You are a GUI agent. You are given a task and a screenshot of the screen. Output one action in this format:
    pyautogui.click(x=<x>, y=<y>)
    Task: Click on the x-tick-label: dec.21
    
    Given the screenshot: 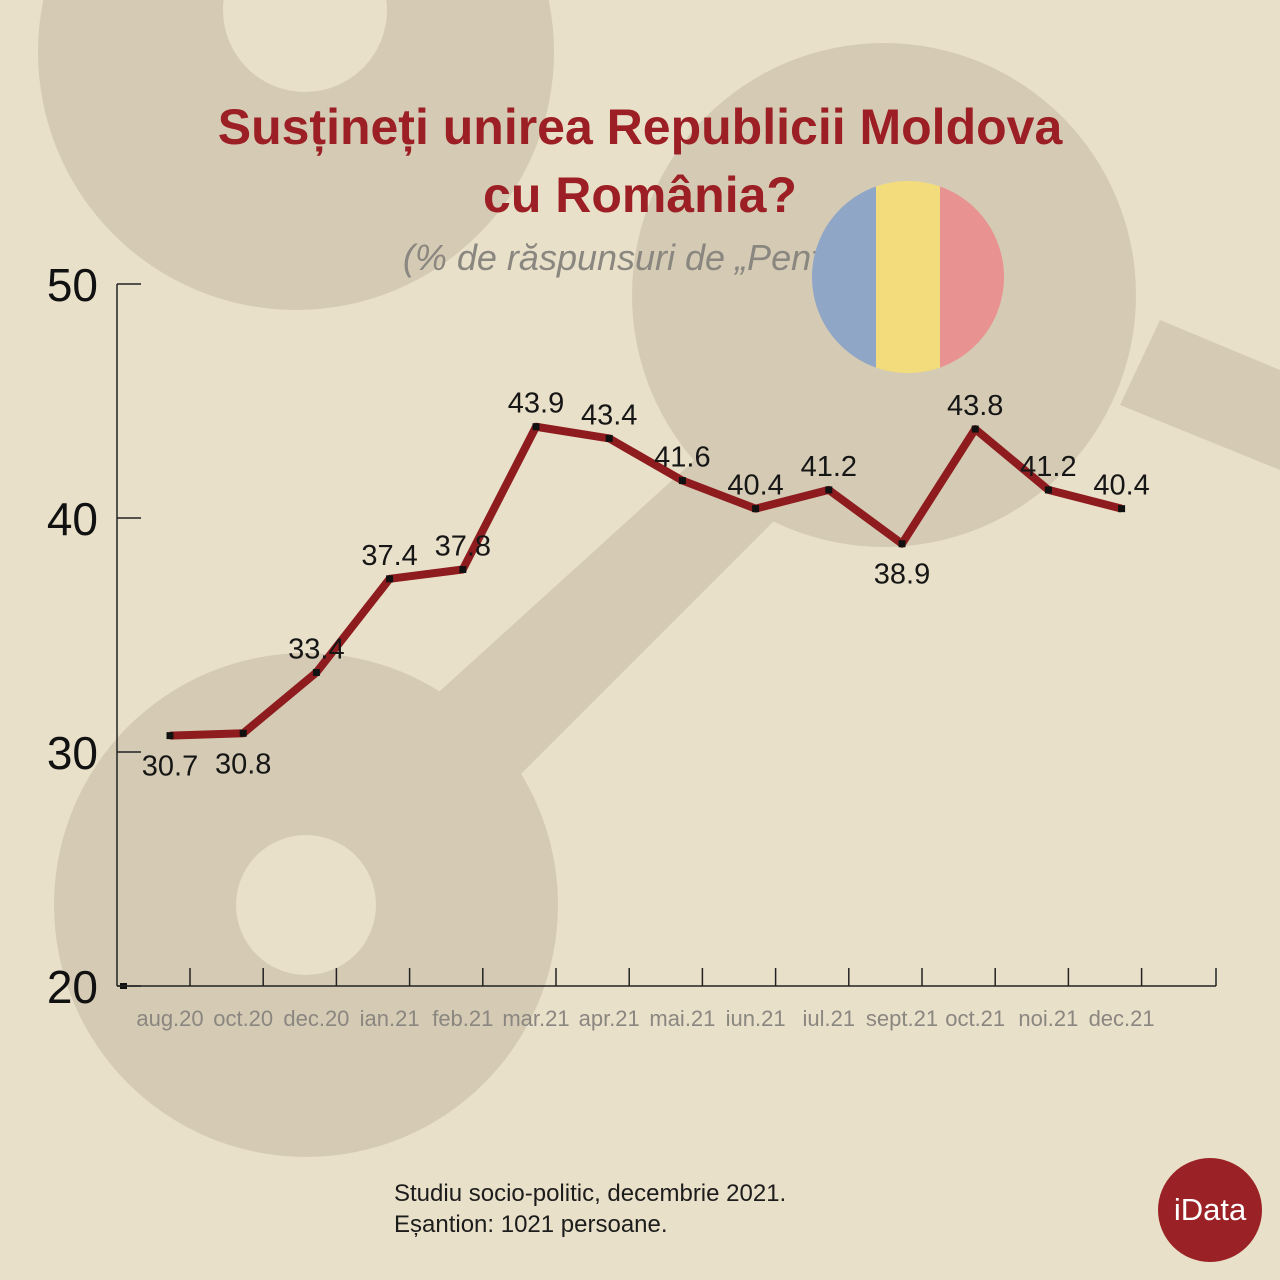 What is the action you would take?
    pyautogui.click(x=1122, y=1018)
    